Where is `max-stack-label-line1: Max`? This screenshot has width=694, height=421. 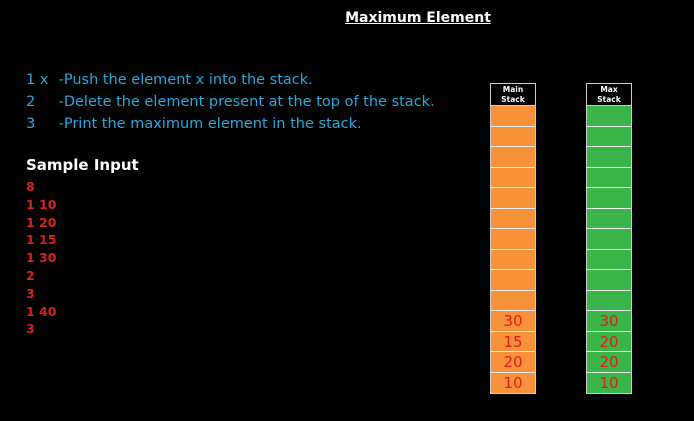
max-stack-label-line1: Max is located at coordinates (609, 89).